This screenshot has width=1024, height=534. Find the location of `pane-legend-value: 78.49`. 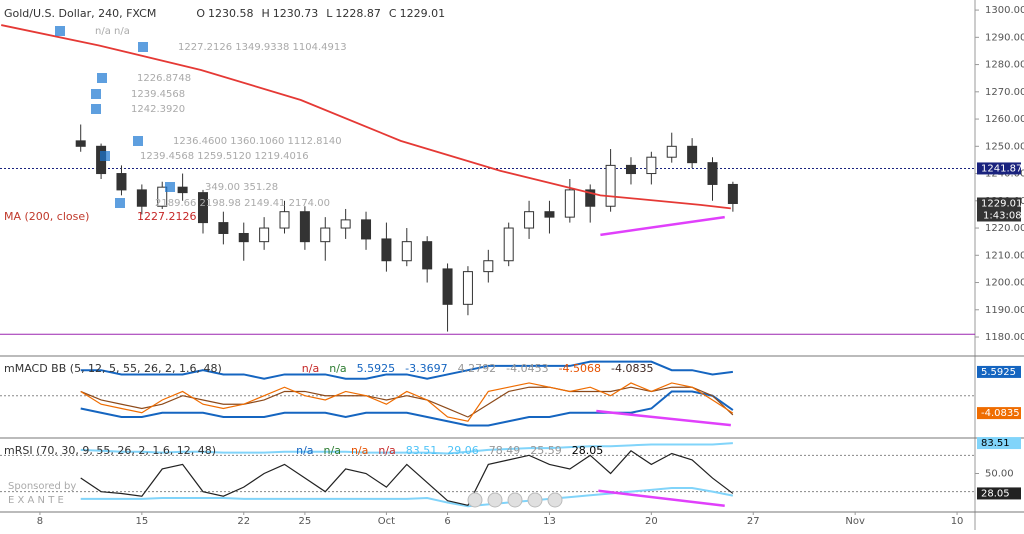

pane-legend-value: 78.49 is located at coordinates (505, 450).